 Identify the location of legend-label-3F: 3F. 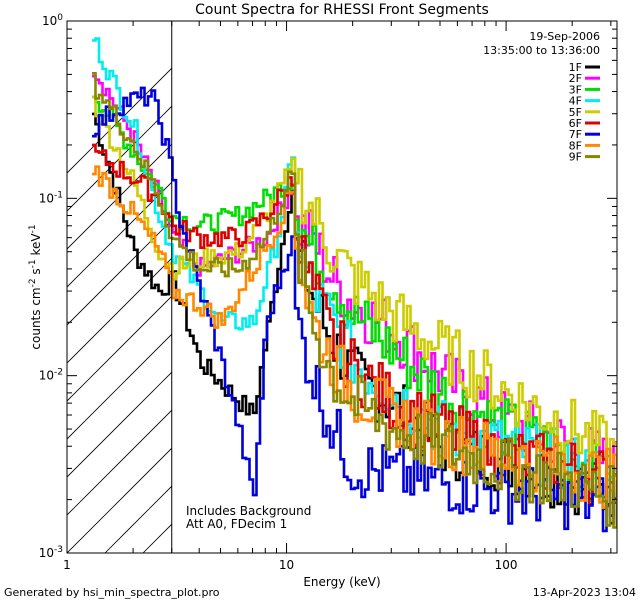
(575, 89).